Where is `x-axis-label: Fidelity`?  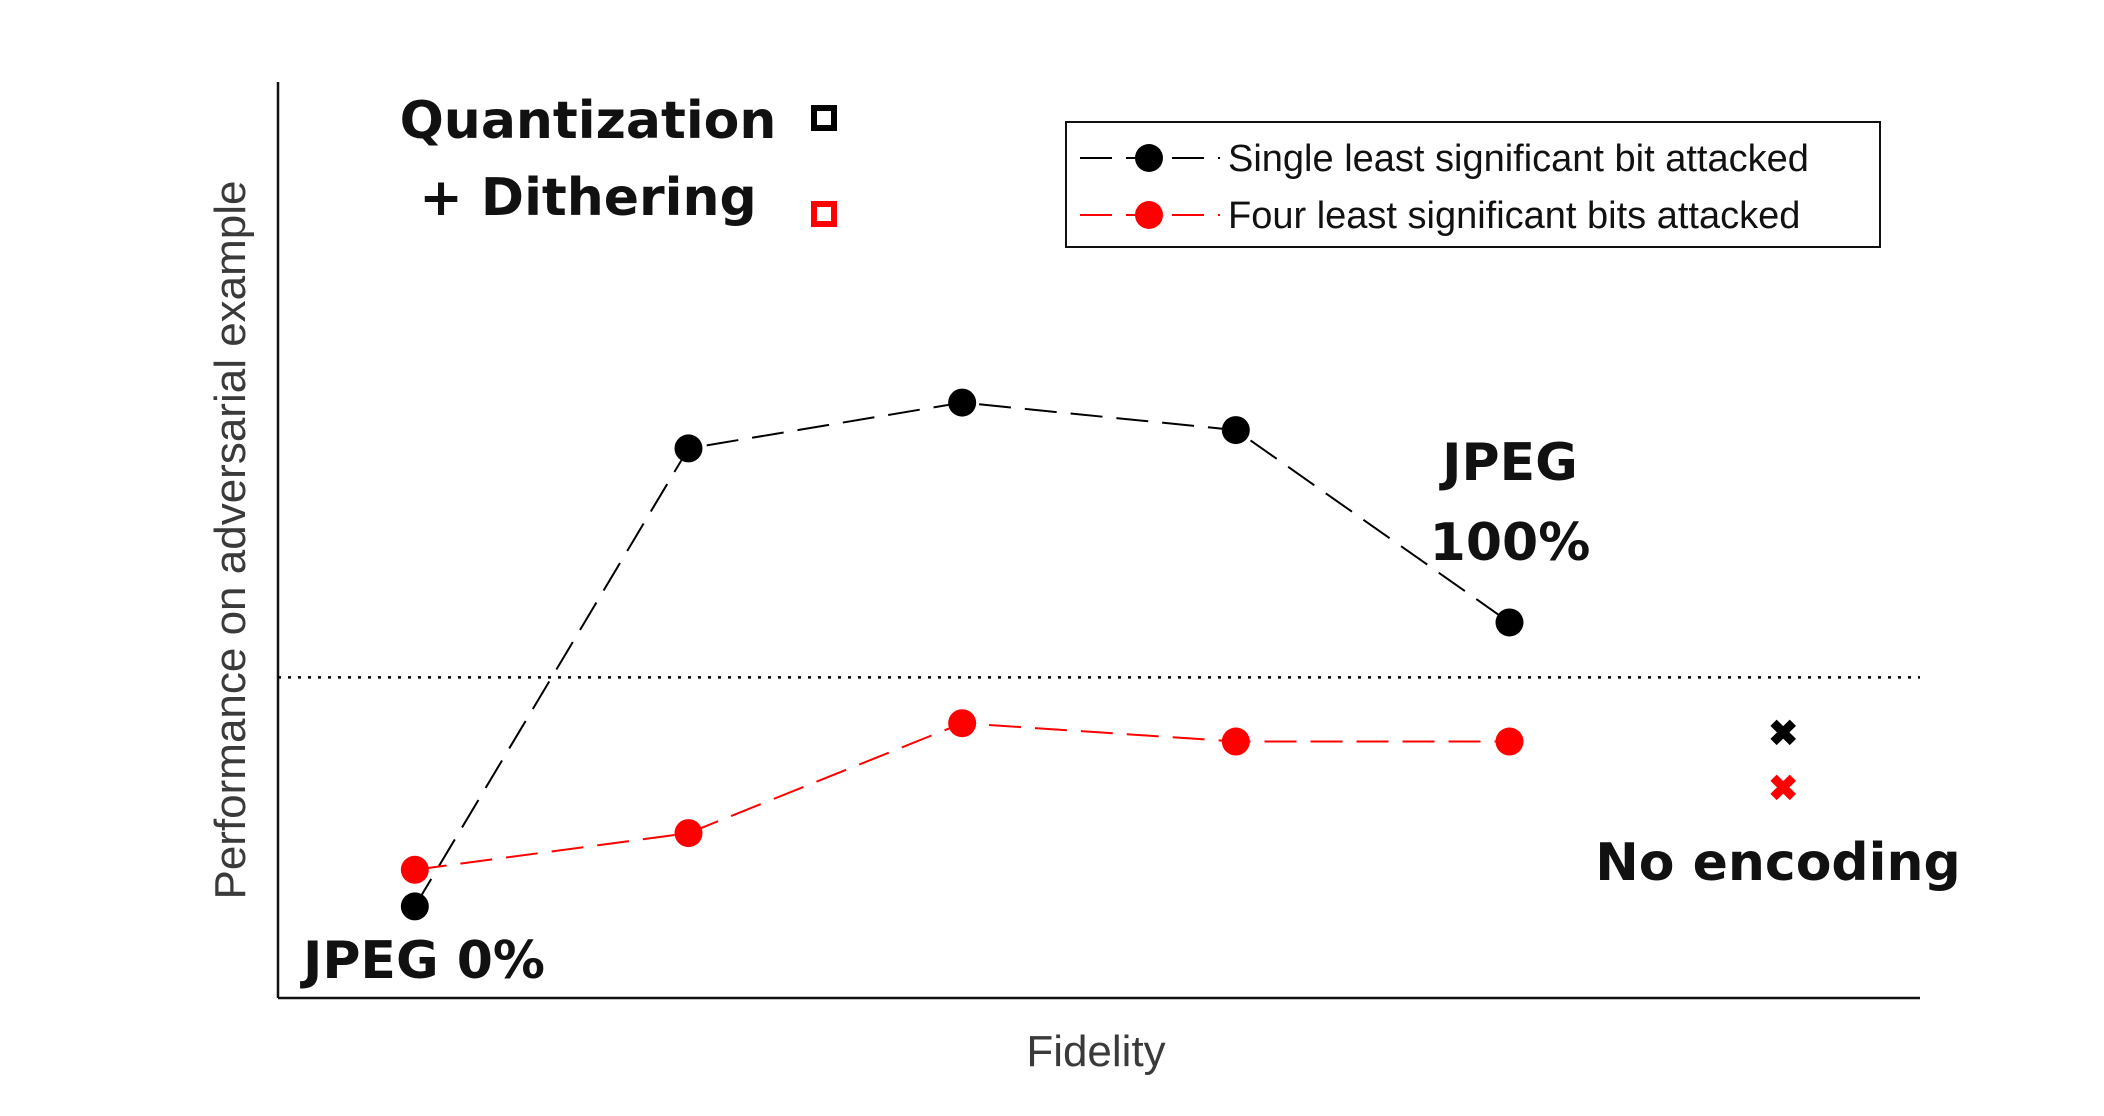
x-axis-label: Fidelity is located at coordinates (1095, 1051).